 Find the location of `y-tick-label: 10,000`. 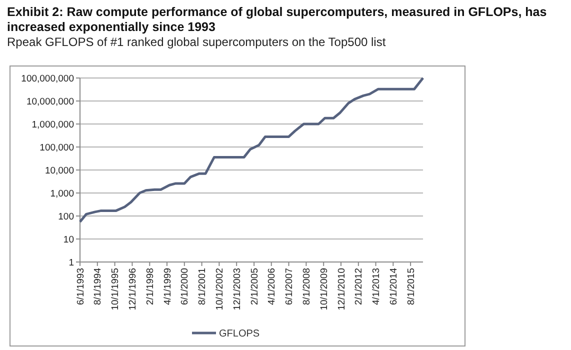

y-tick-label: 10,000 is located at coordinates (59, 170).